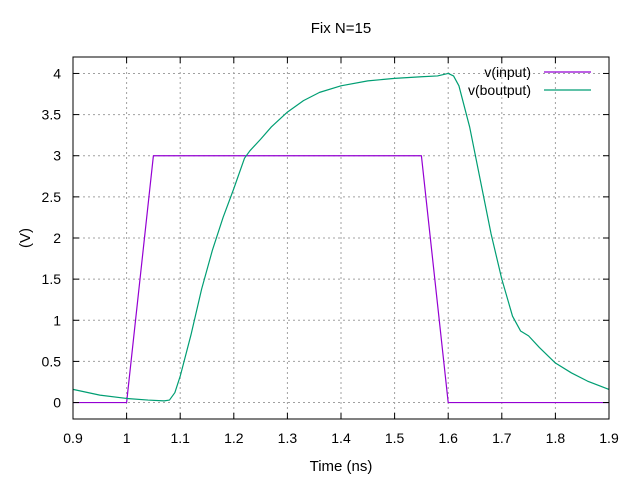 The height and width of the screenshot is (480, 640). Describe the element at coordinates (180, 438) in the screenshot. I see `x-tick-label: 1.1` at that location.